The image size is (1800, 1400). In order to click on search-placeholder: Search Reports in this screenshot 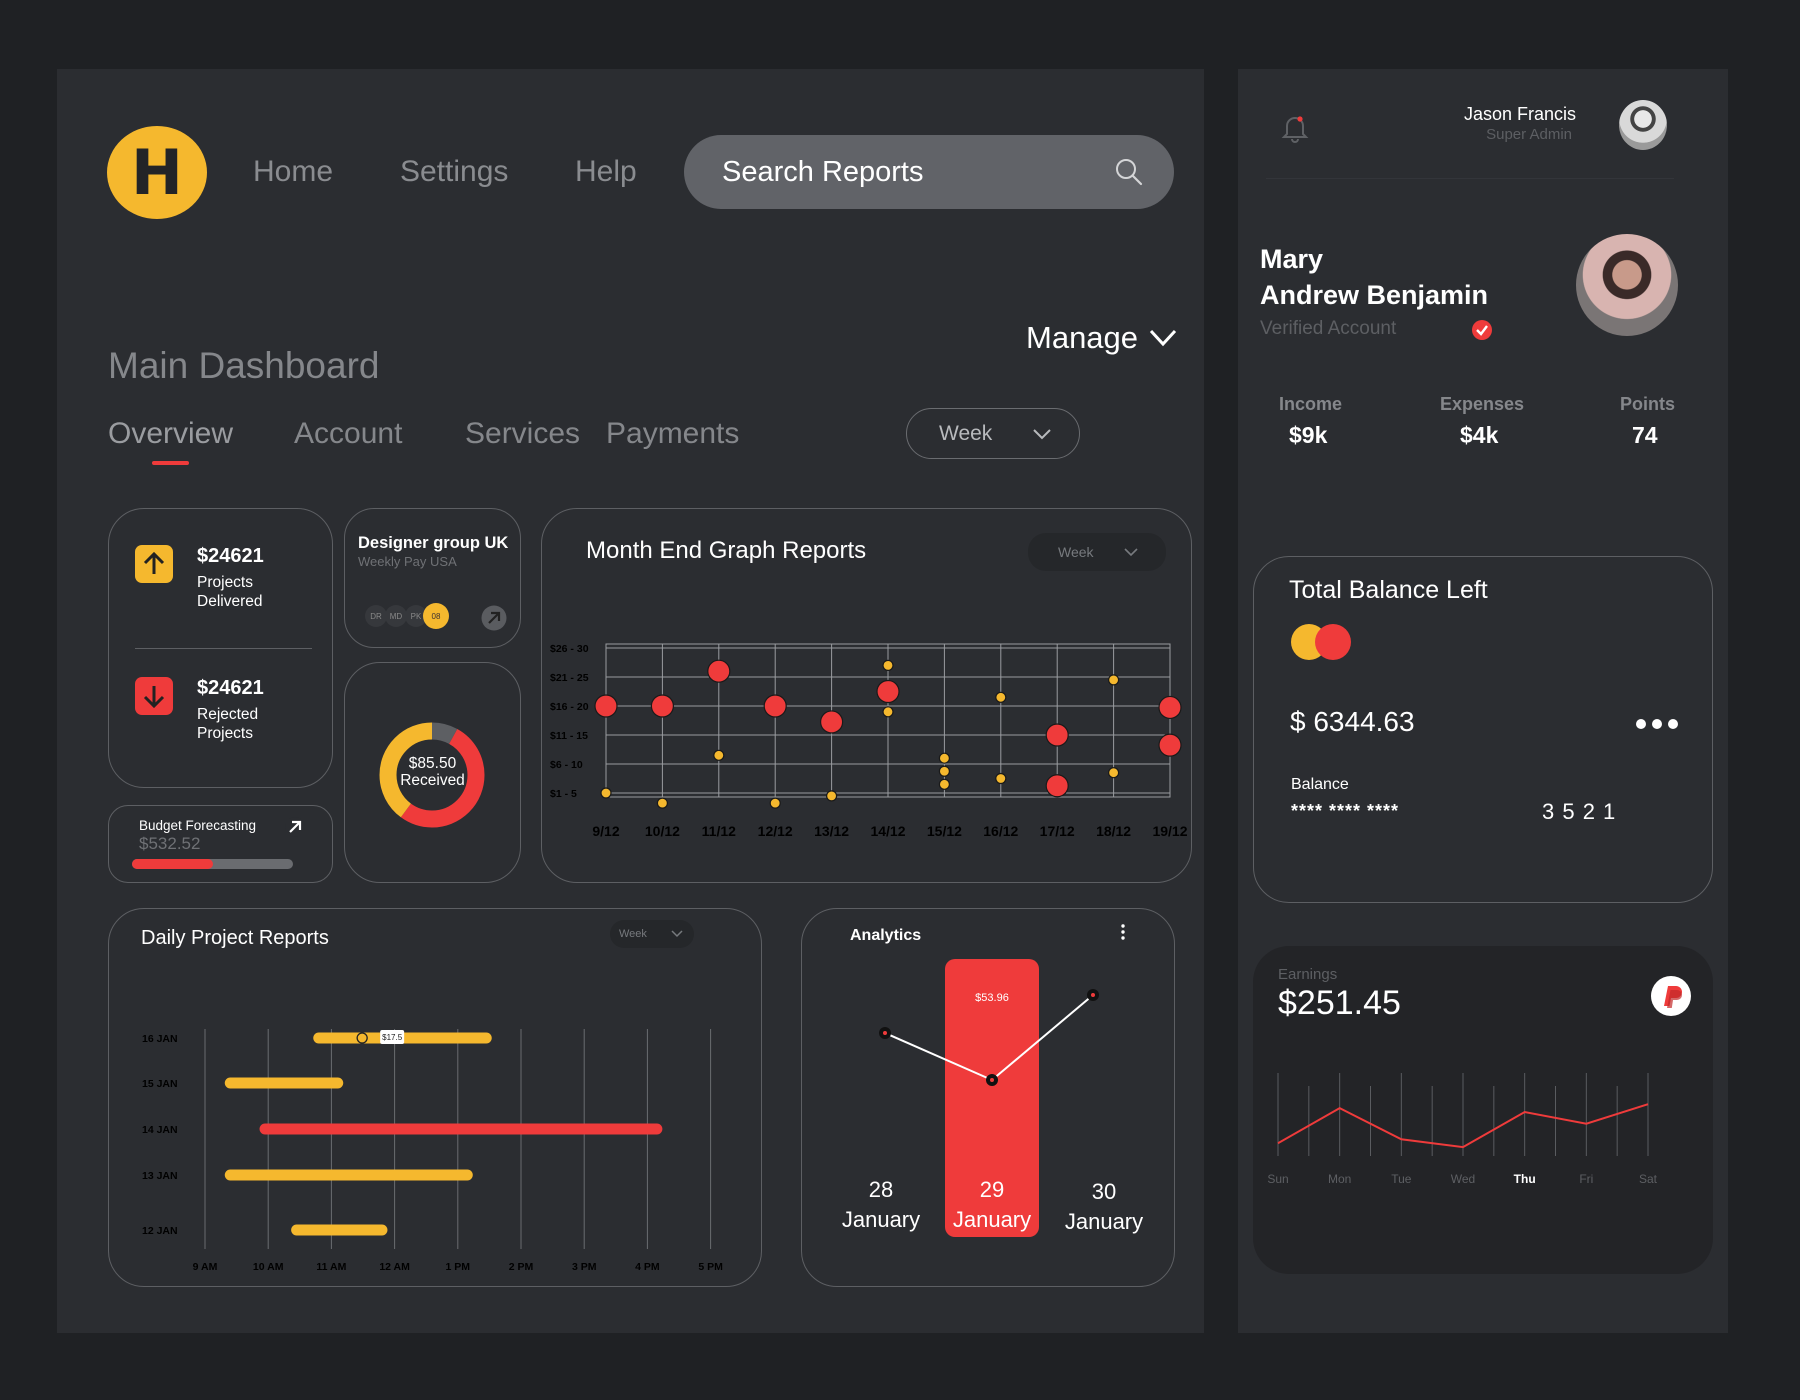, I will do `click(823, 171)`.